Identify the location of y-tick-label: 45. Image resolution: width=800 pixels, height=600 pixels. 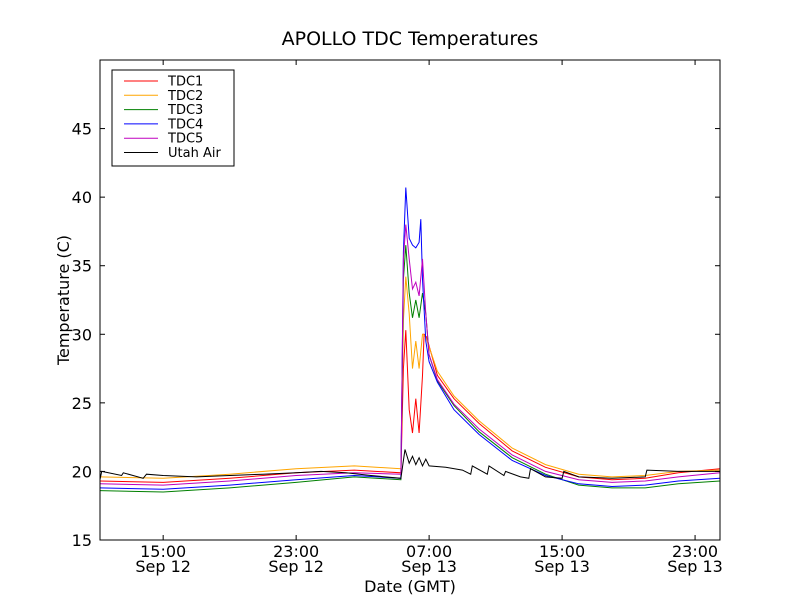
(82, 129).